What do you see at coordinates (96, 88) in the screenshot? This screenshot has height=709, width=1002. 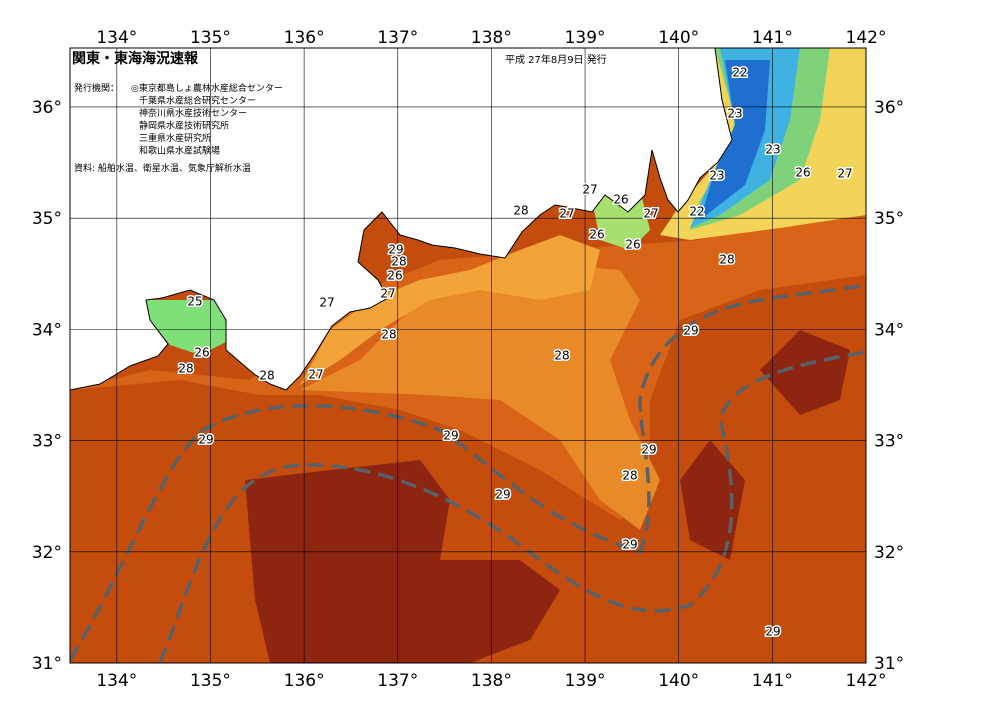 I see `issuers-label: 発行機関：` at bounding box center [96, 88].